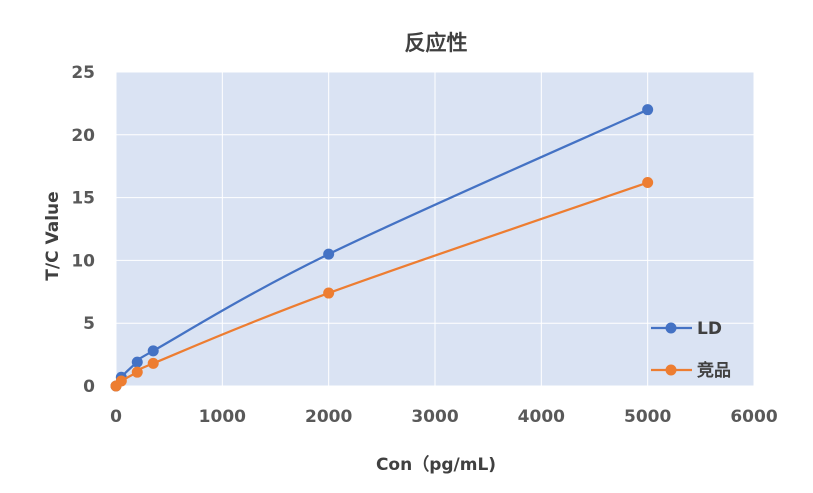 This screenshot has height=493, width=813. Describe the element at coordinates (686, 329) in the screenshot. I see `legend-item: LD` at that location.